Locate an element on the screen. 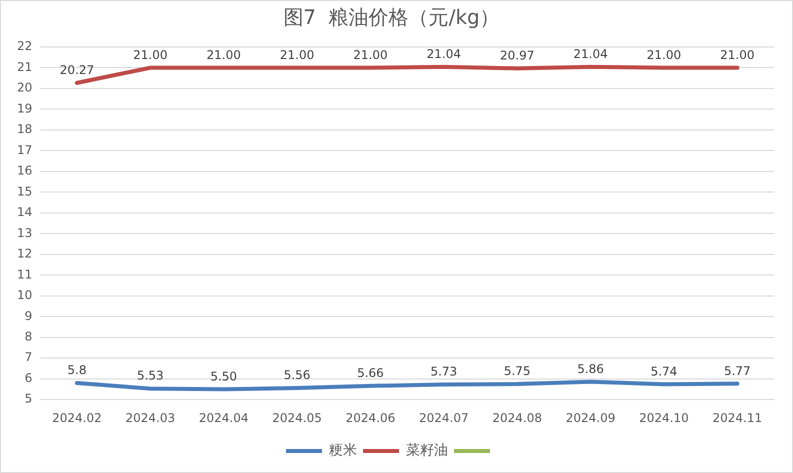 The height and width of the screenshot is (473, 793). data-label: 5.86 is located at coordinates (590, 369).